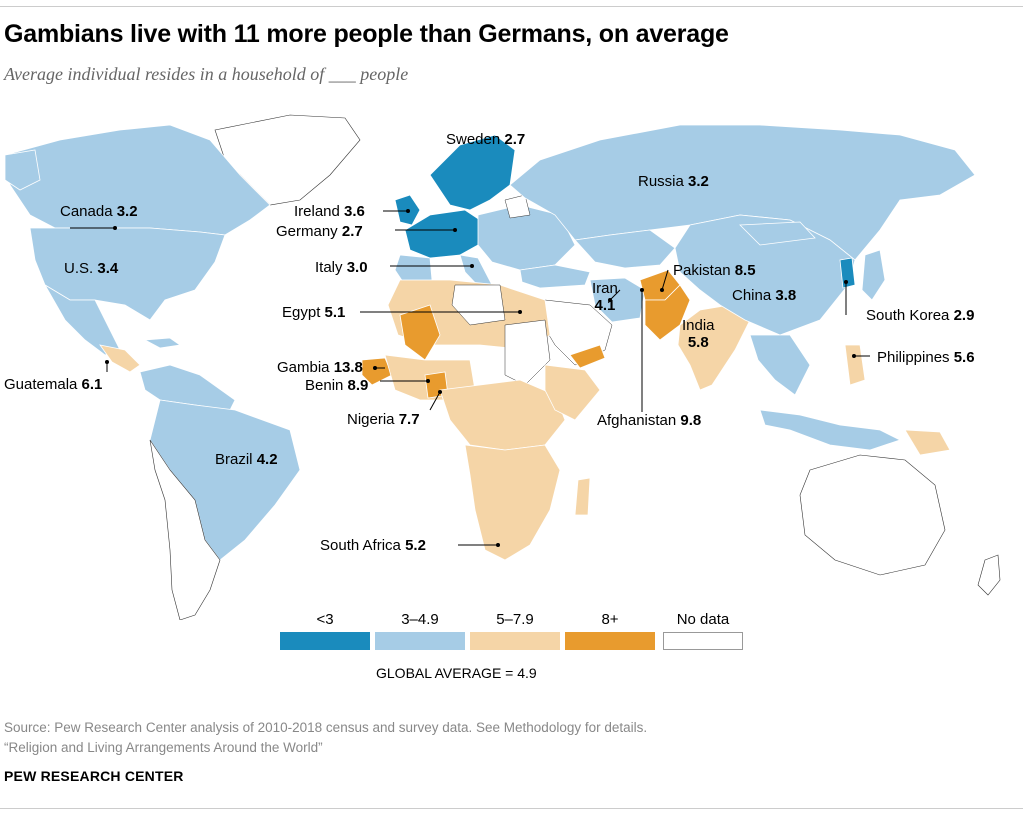 The image size is (1023, 813). What do you see at coordinates (187, 387) in the screenshot?
I see `south-america-north-shape` at bounding box center [187, 387].